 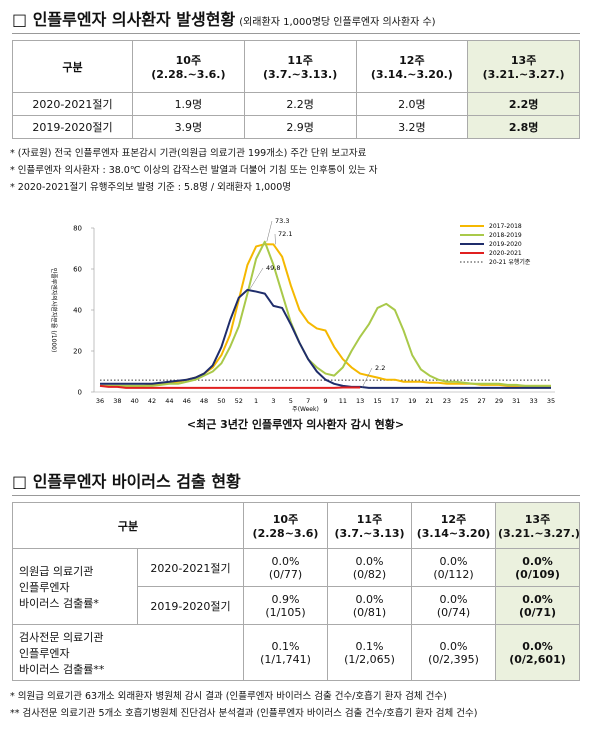 I want to click on x-tick-label: 9, so click(x=325, y=401).